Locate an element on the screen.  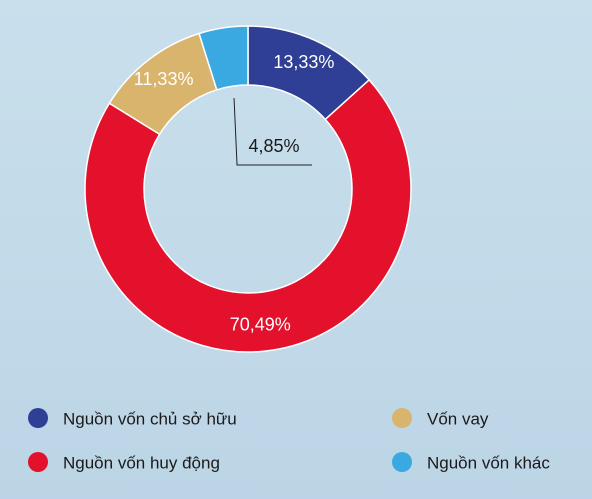
legend-label: Nguồn vốn huy động is located at coordinates (141, 462).